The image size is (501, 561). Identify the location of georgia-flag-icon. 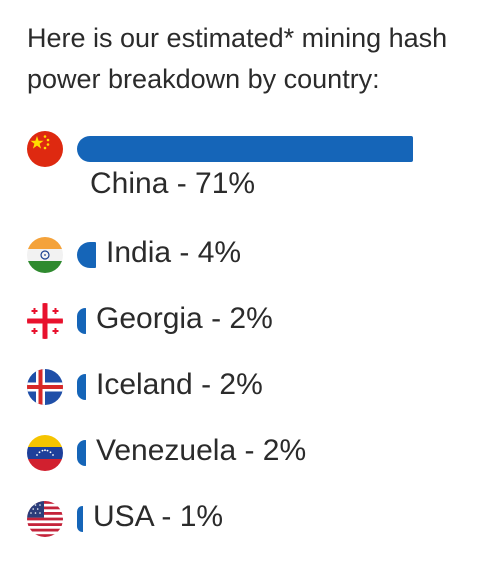
(45, 321).